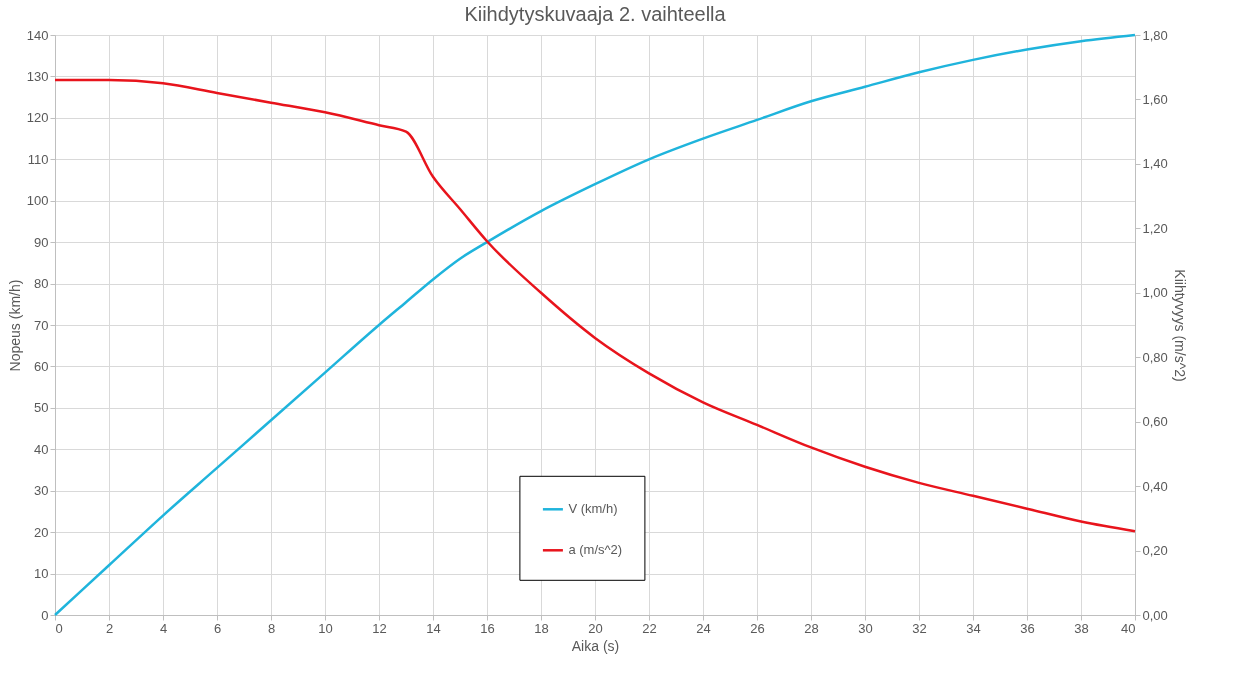 Image resolution: width=1258 pixels, height=688 pixels. What do you see at coordinates (41, 325) in the screenshot?
I see `y-tick-label: 70` at bounding box center [41, 325].